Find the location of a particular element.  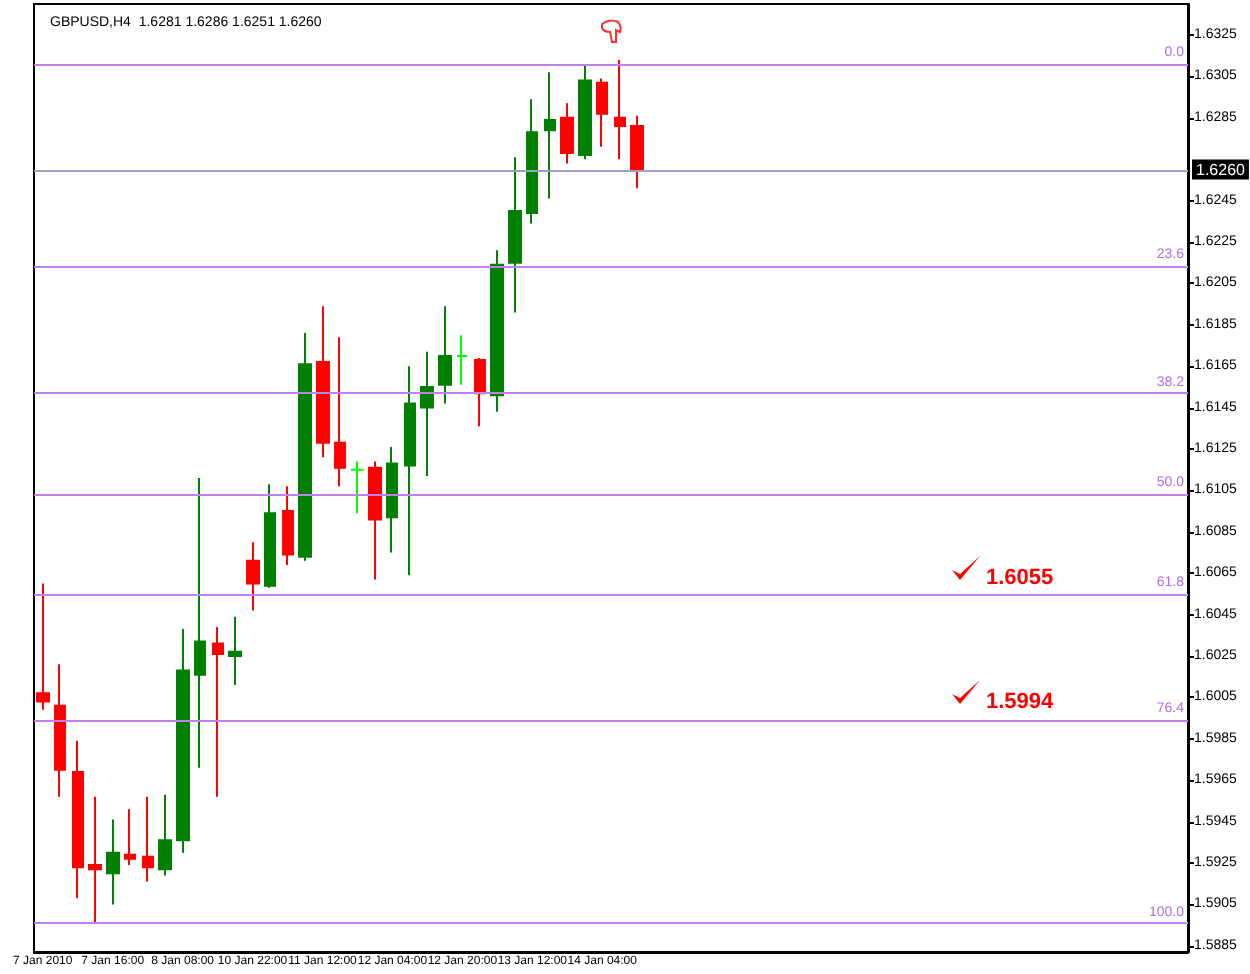

annotation: 1.5994 is located at coordinates (1020, 702).